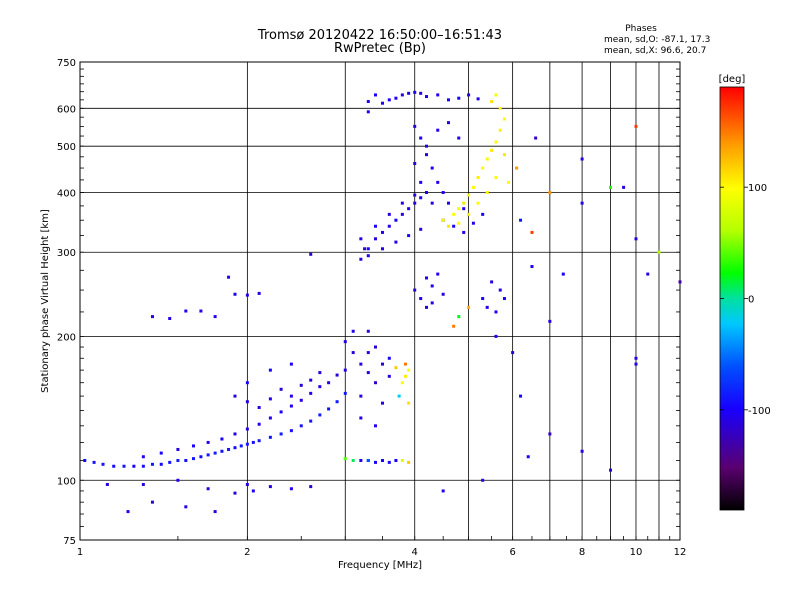  What do you see at coordinates (680, 552) in the screenshot?
I see `x-tick-label: 12` at bounding box center [680, 552].